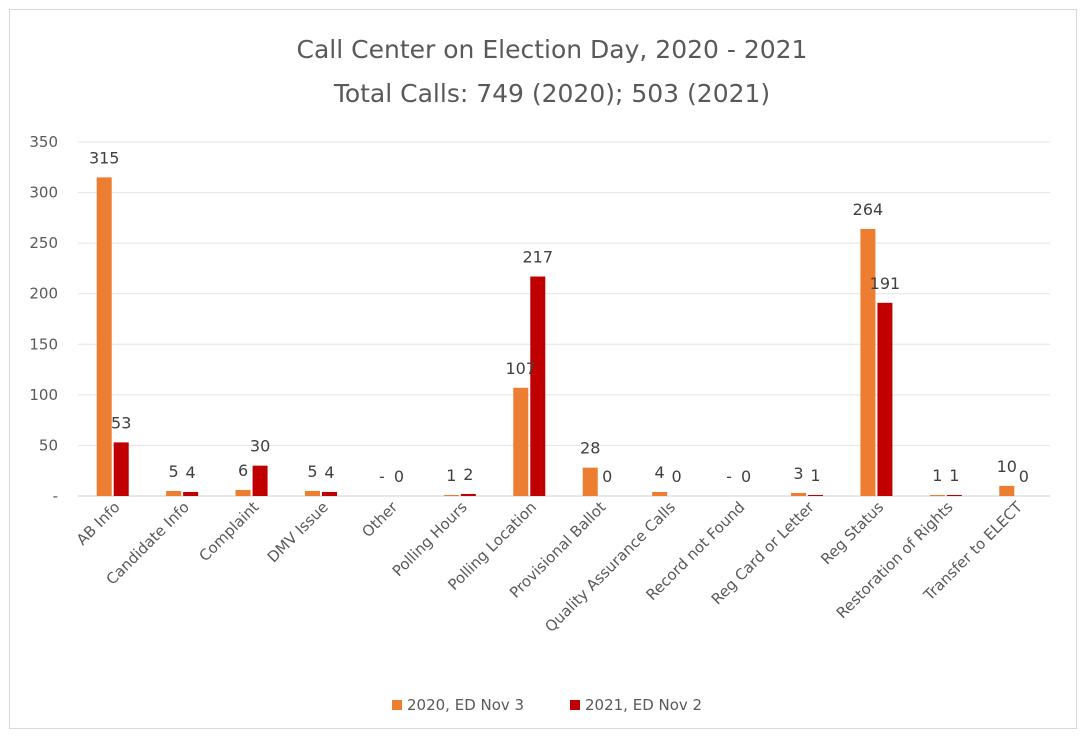 The height and width of the screenshot is (738, 1087). What do you see at coordinates (298, 532) in the screenshot?
I see `x-tick-label: DMV Issue` at bounding box center [298, 532].